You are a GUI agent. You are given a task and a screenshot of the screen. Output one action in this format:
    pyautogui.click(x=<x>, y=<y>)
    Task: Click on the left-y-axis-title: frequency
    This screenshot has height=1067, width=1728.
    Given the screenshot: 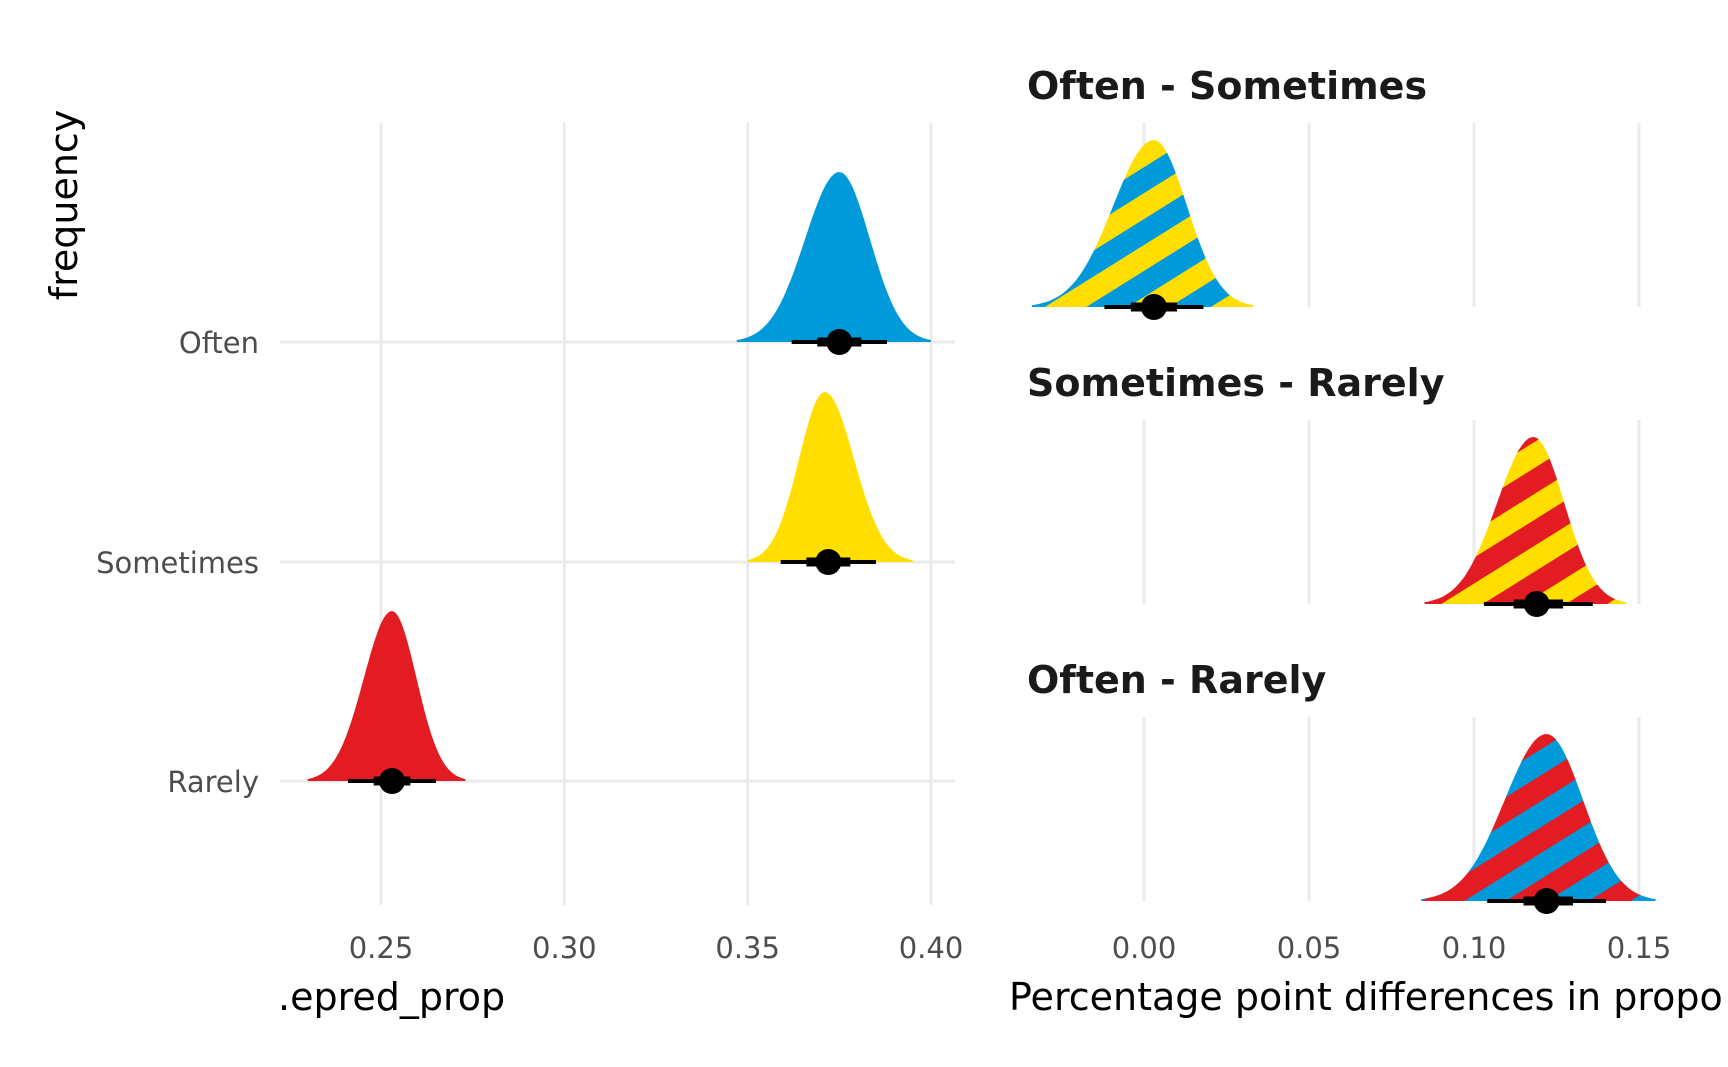 What is the action you would take?
    pyautogui.click(x=64, y=205)
    